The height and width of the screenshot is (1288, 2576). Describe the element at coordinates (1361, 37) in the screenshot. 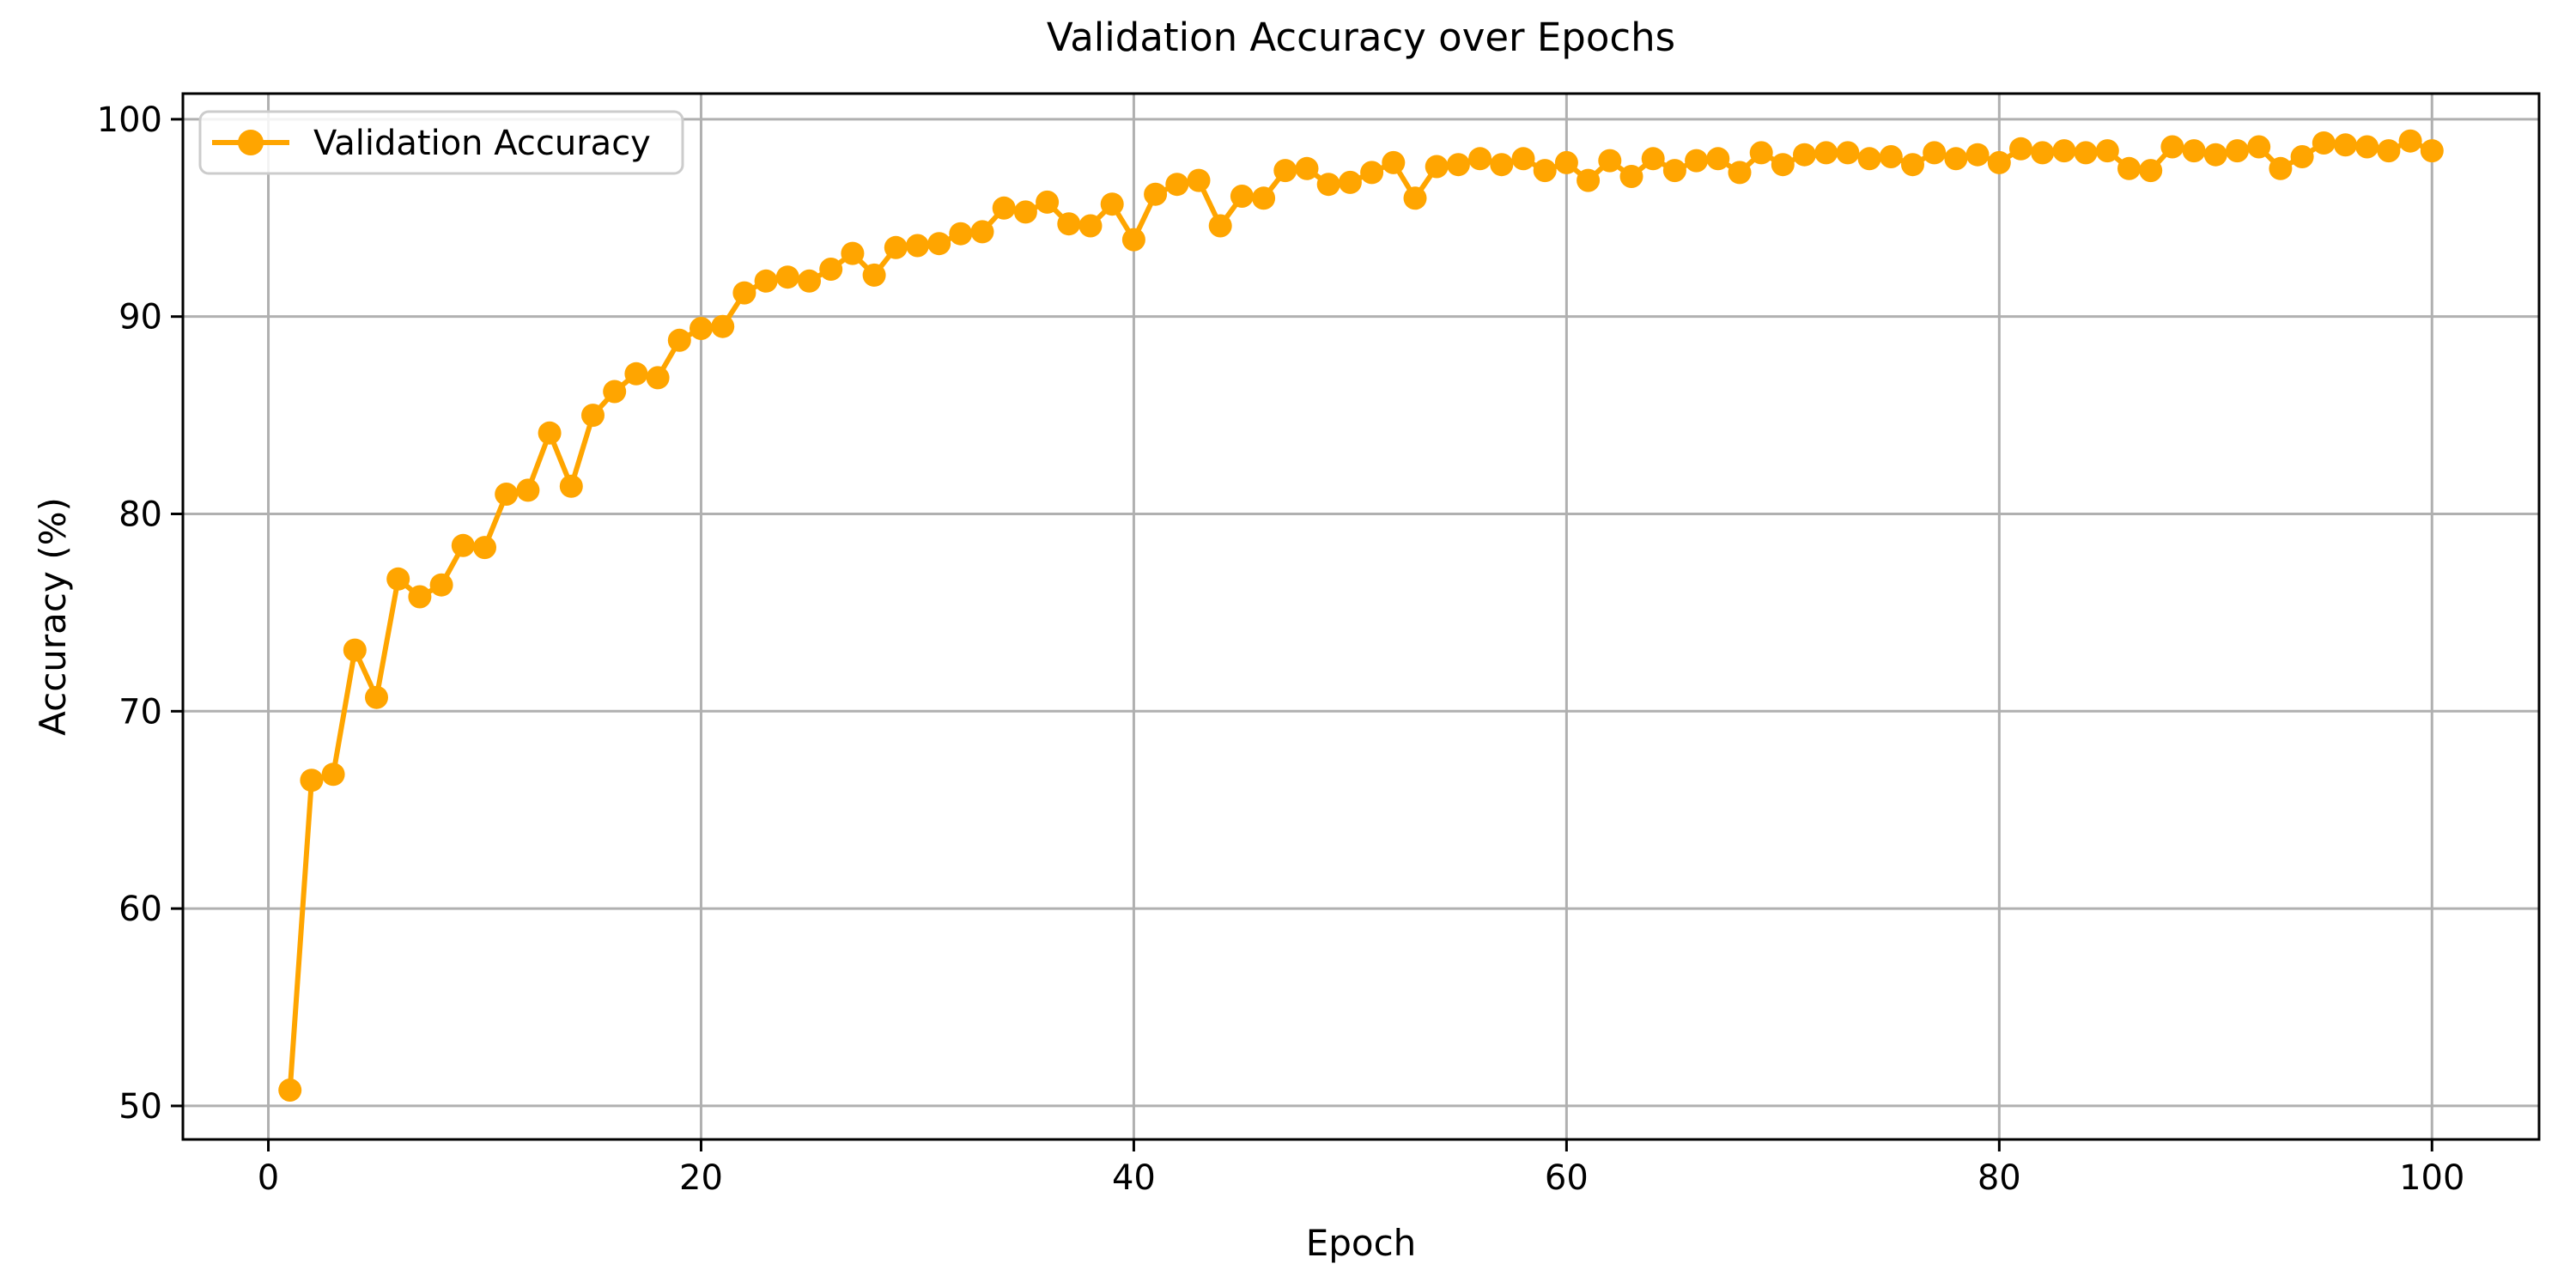

I see `chart-title: Validation Accuracy over Epochs` at that location.